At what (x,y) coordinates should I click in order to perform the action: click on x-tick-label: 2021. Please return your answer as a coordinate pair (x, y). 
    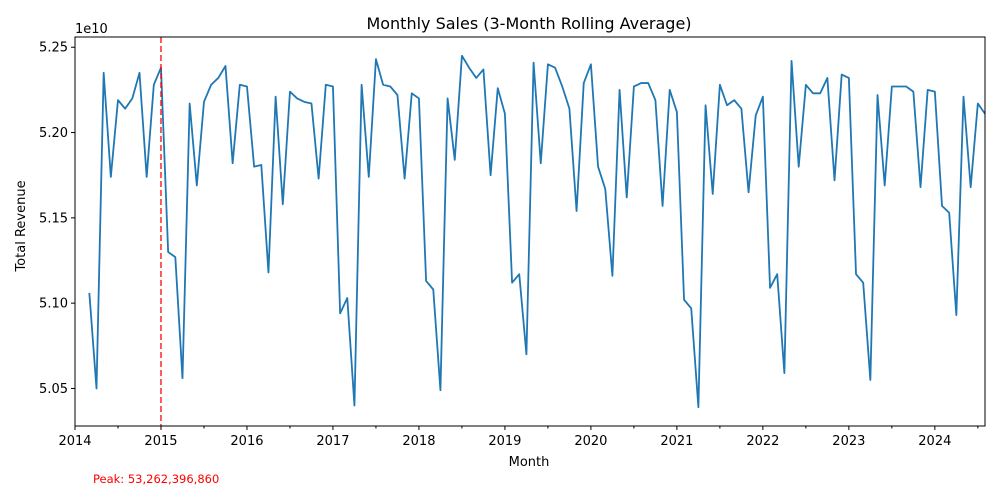
    Looking at the image, I should click on (676, 441).